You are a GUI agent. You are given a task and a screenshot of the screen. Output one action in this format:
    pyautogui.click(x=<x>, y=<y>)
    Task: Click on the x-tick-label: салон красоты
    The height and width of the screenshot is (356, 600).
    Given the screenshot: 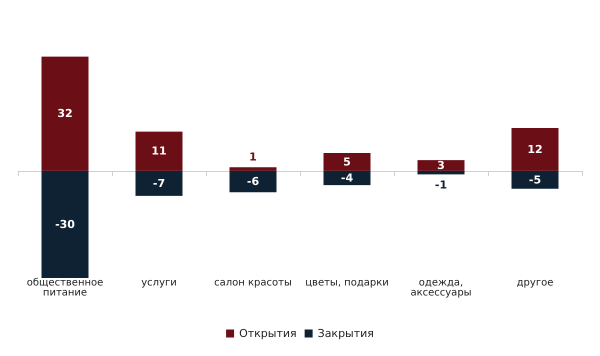 What is the action you would take?
    pyautogui.click(x=253, y=283)
    